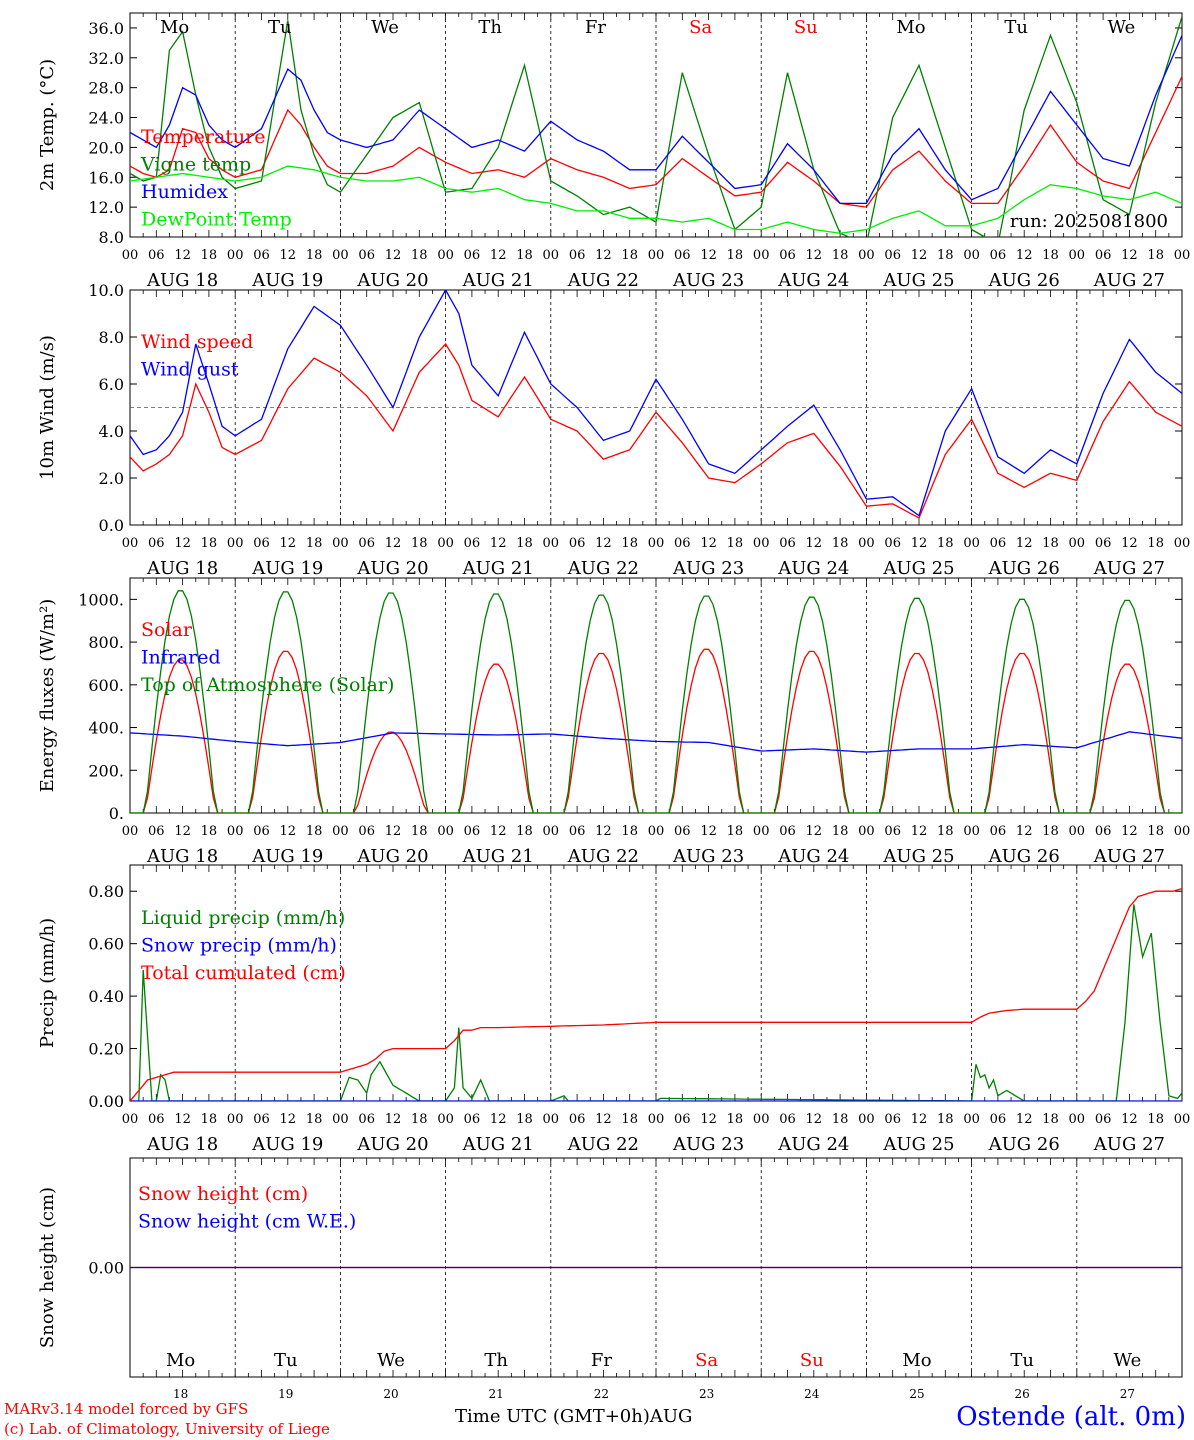 This screenshot has width=1194, height=1440. I want to click on weekday-label-bottom: Fr, so click(601, 1360).